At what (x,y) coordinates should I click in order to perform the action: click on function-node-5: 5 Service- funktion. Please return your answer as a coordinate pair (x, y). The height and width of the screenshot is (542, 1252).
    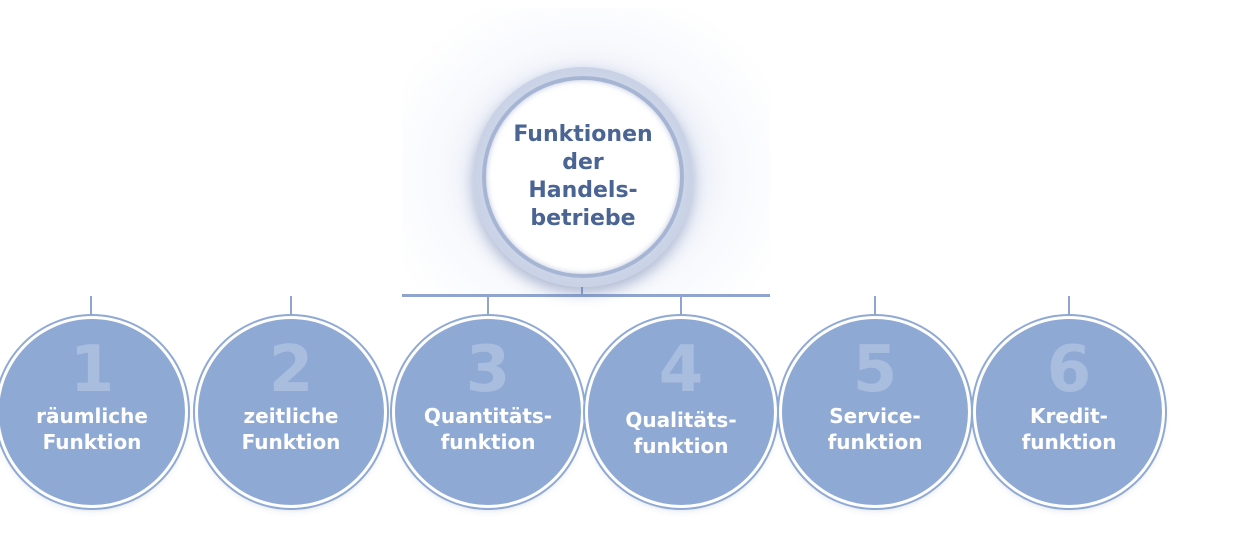
    Looking at the image, I should click on (875, 412).